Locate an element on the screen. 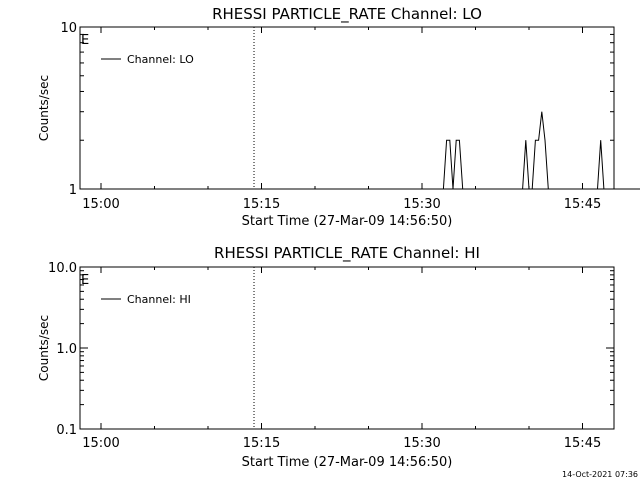 This screenshot has width=640, height=484. chart-title: RHESSI PARTICLE_RATE Channel: LO is located at coordinates (347, 14).